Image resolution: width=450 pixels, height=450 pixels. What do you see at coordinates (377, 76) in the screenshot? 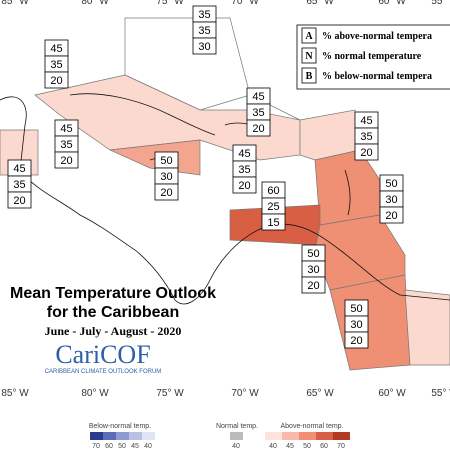
I see `key-text: % below-normal tempera` at bounding box center [377, 76].